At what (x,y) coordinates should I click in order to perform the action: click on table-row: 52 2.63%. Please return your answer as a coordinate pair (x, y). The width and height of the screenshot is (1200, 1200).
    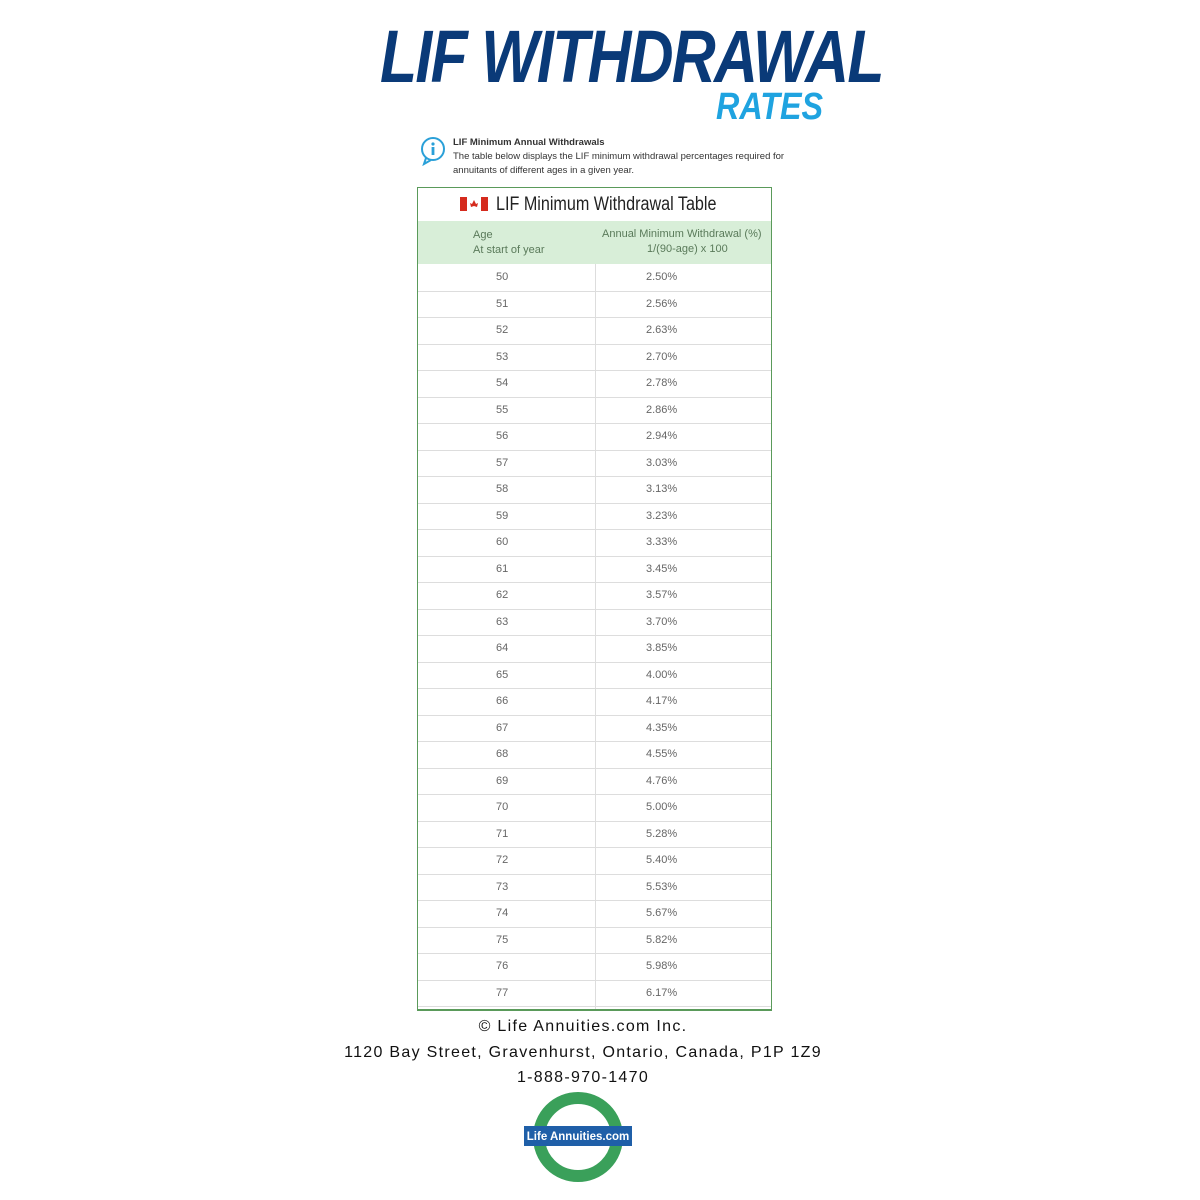
    Looking at the image, I should click on (594, 331).